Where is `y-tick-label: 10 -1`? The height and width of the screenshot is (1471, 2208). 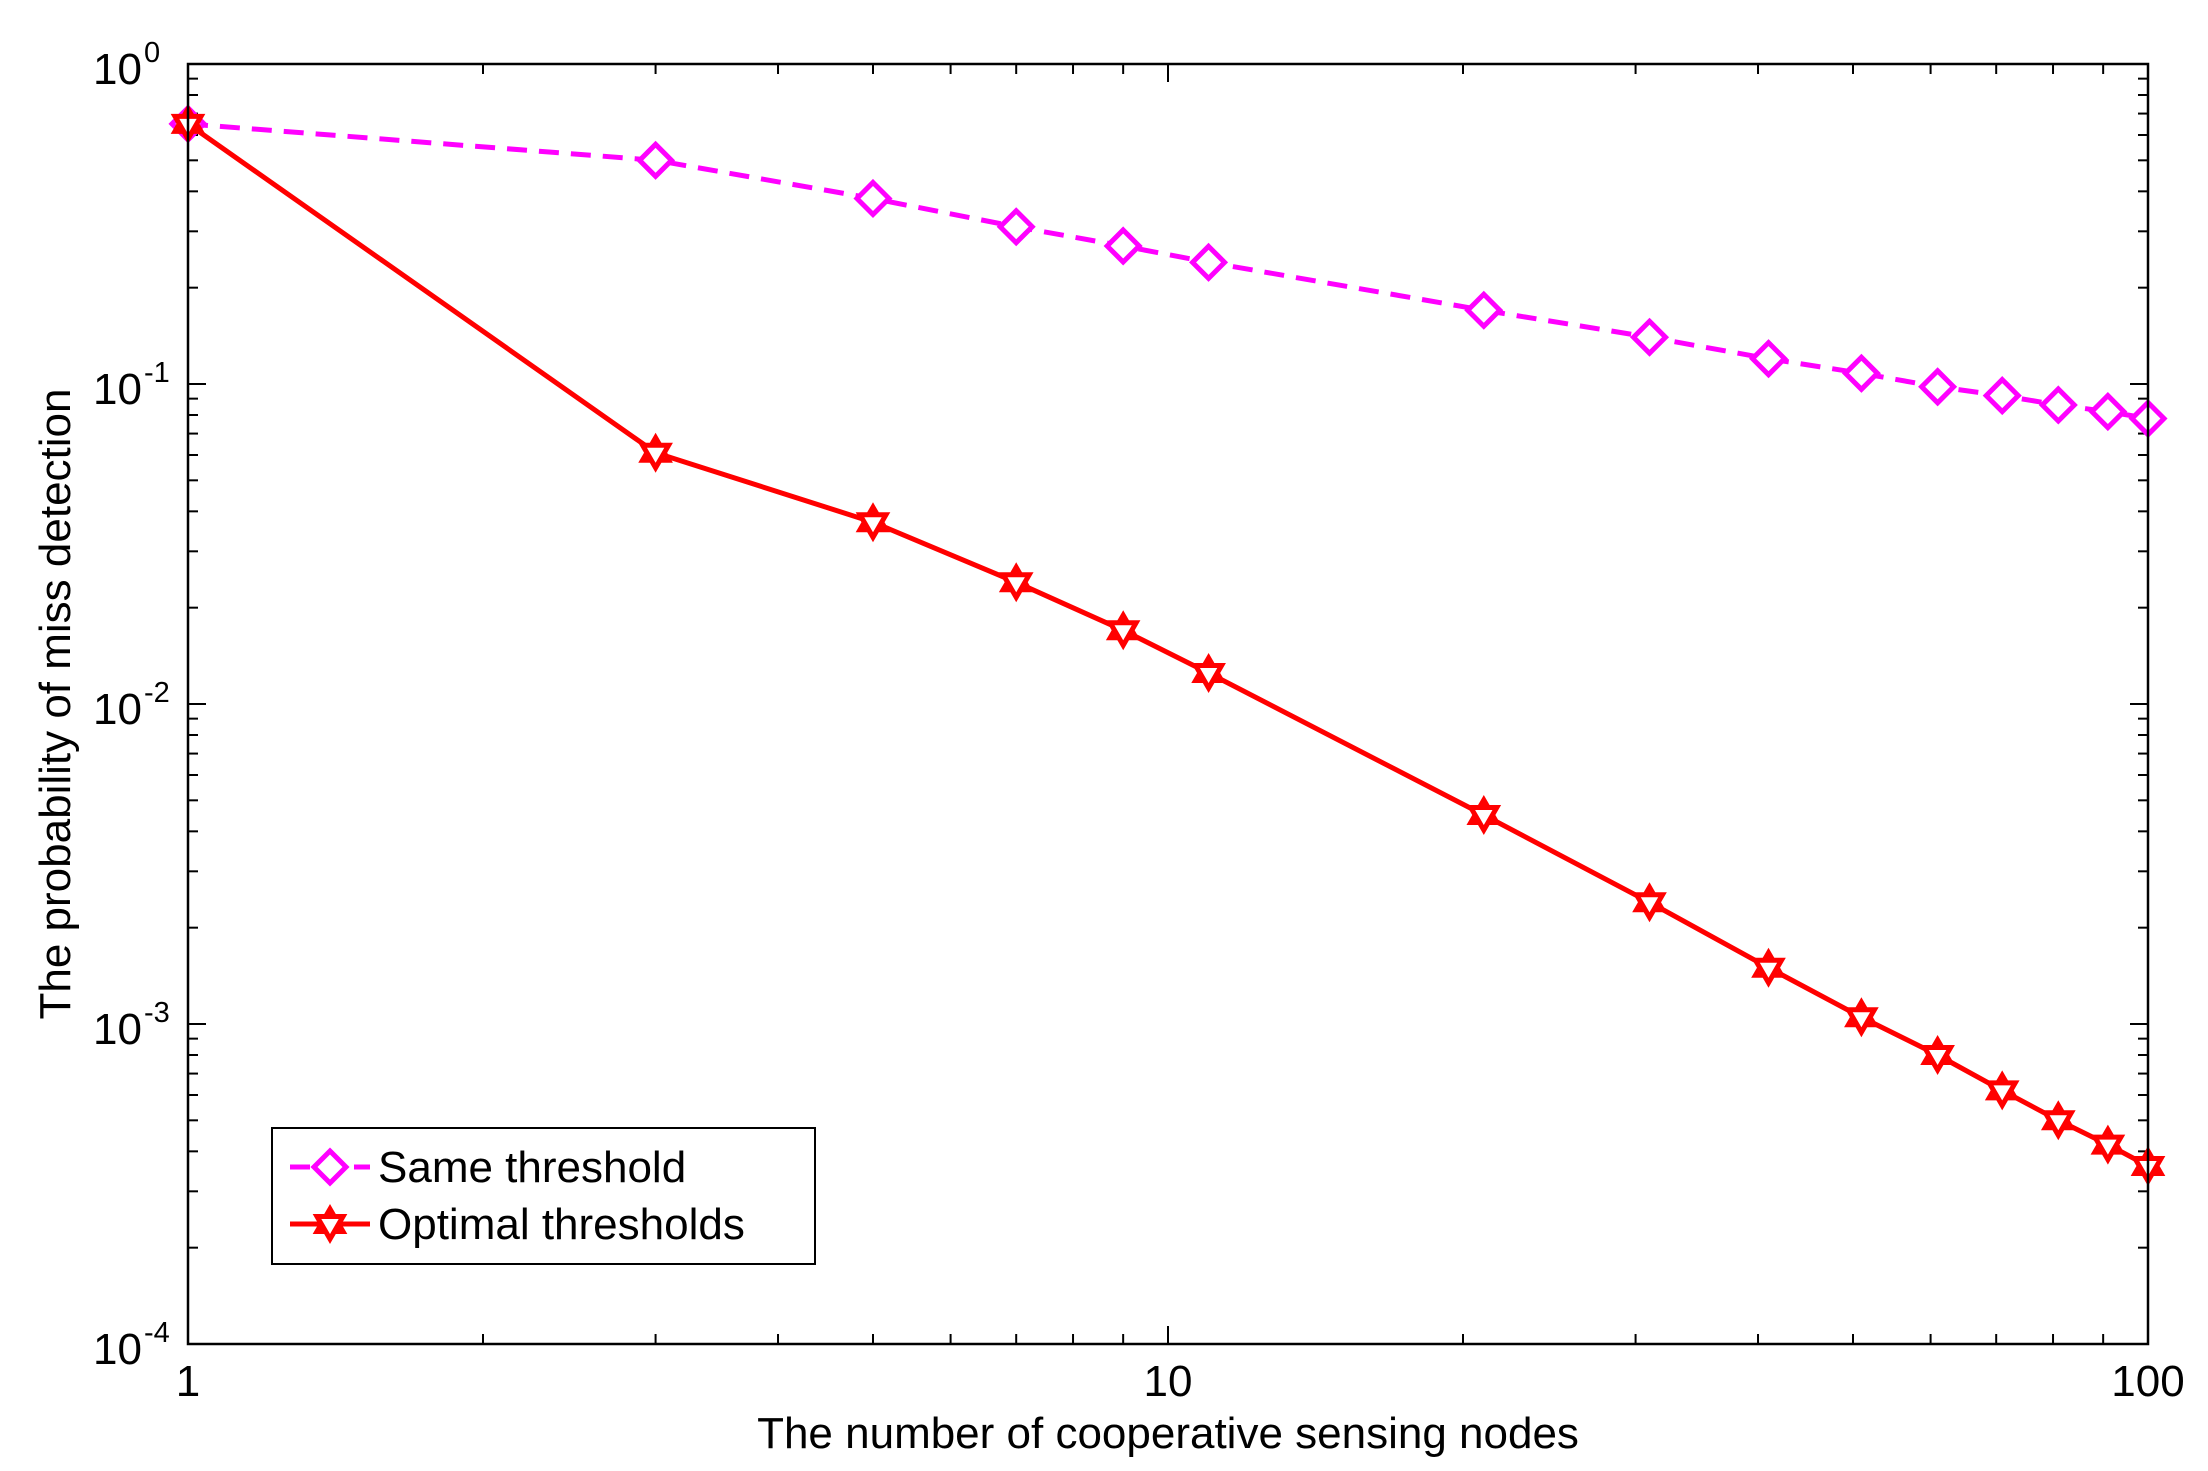
y-tick-label: 10 -1 is located at coordinates (131, 385).